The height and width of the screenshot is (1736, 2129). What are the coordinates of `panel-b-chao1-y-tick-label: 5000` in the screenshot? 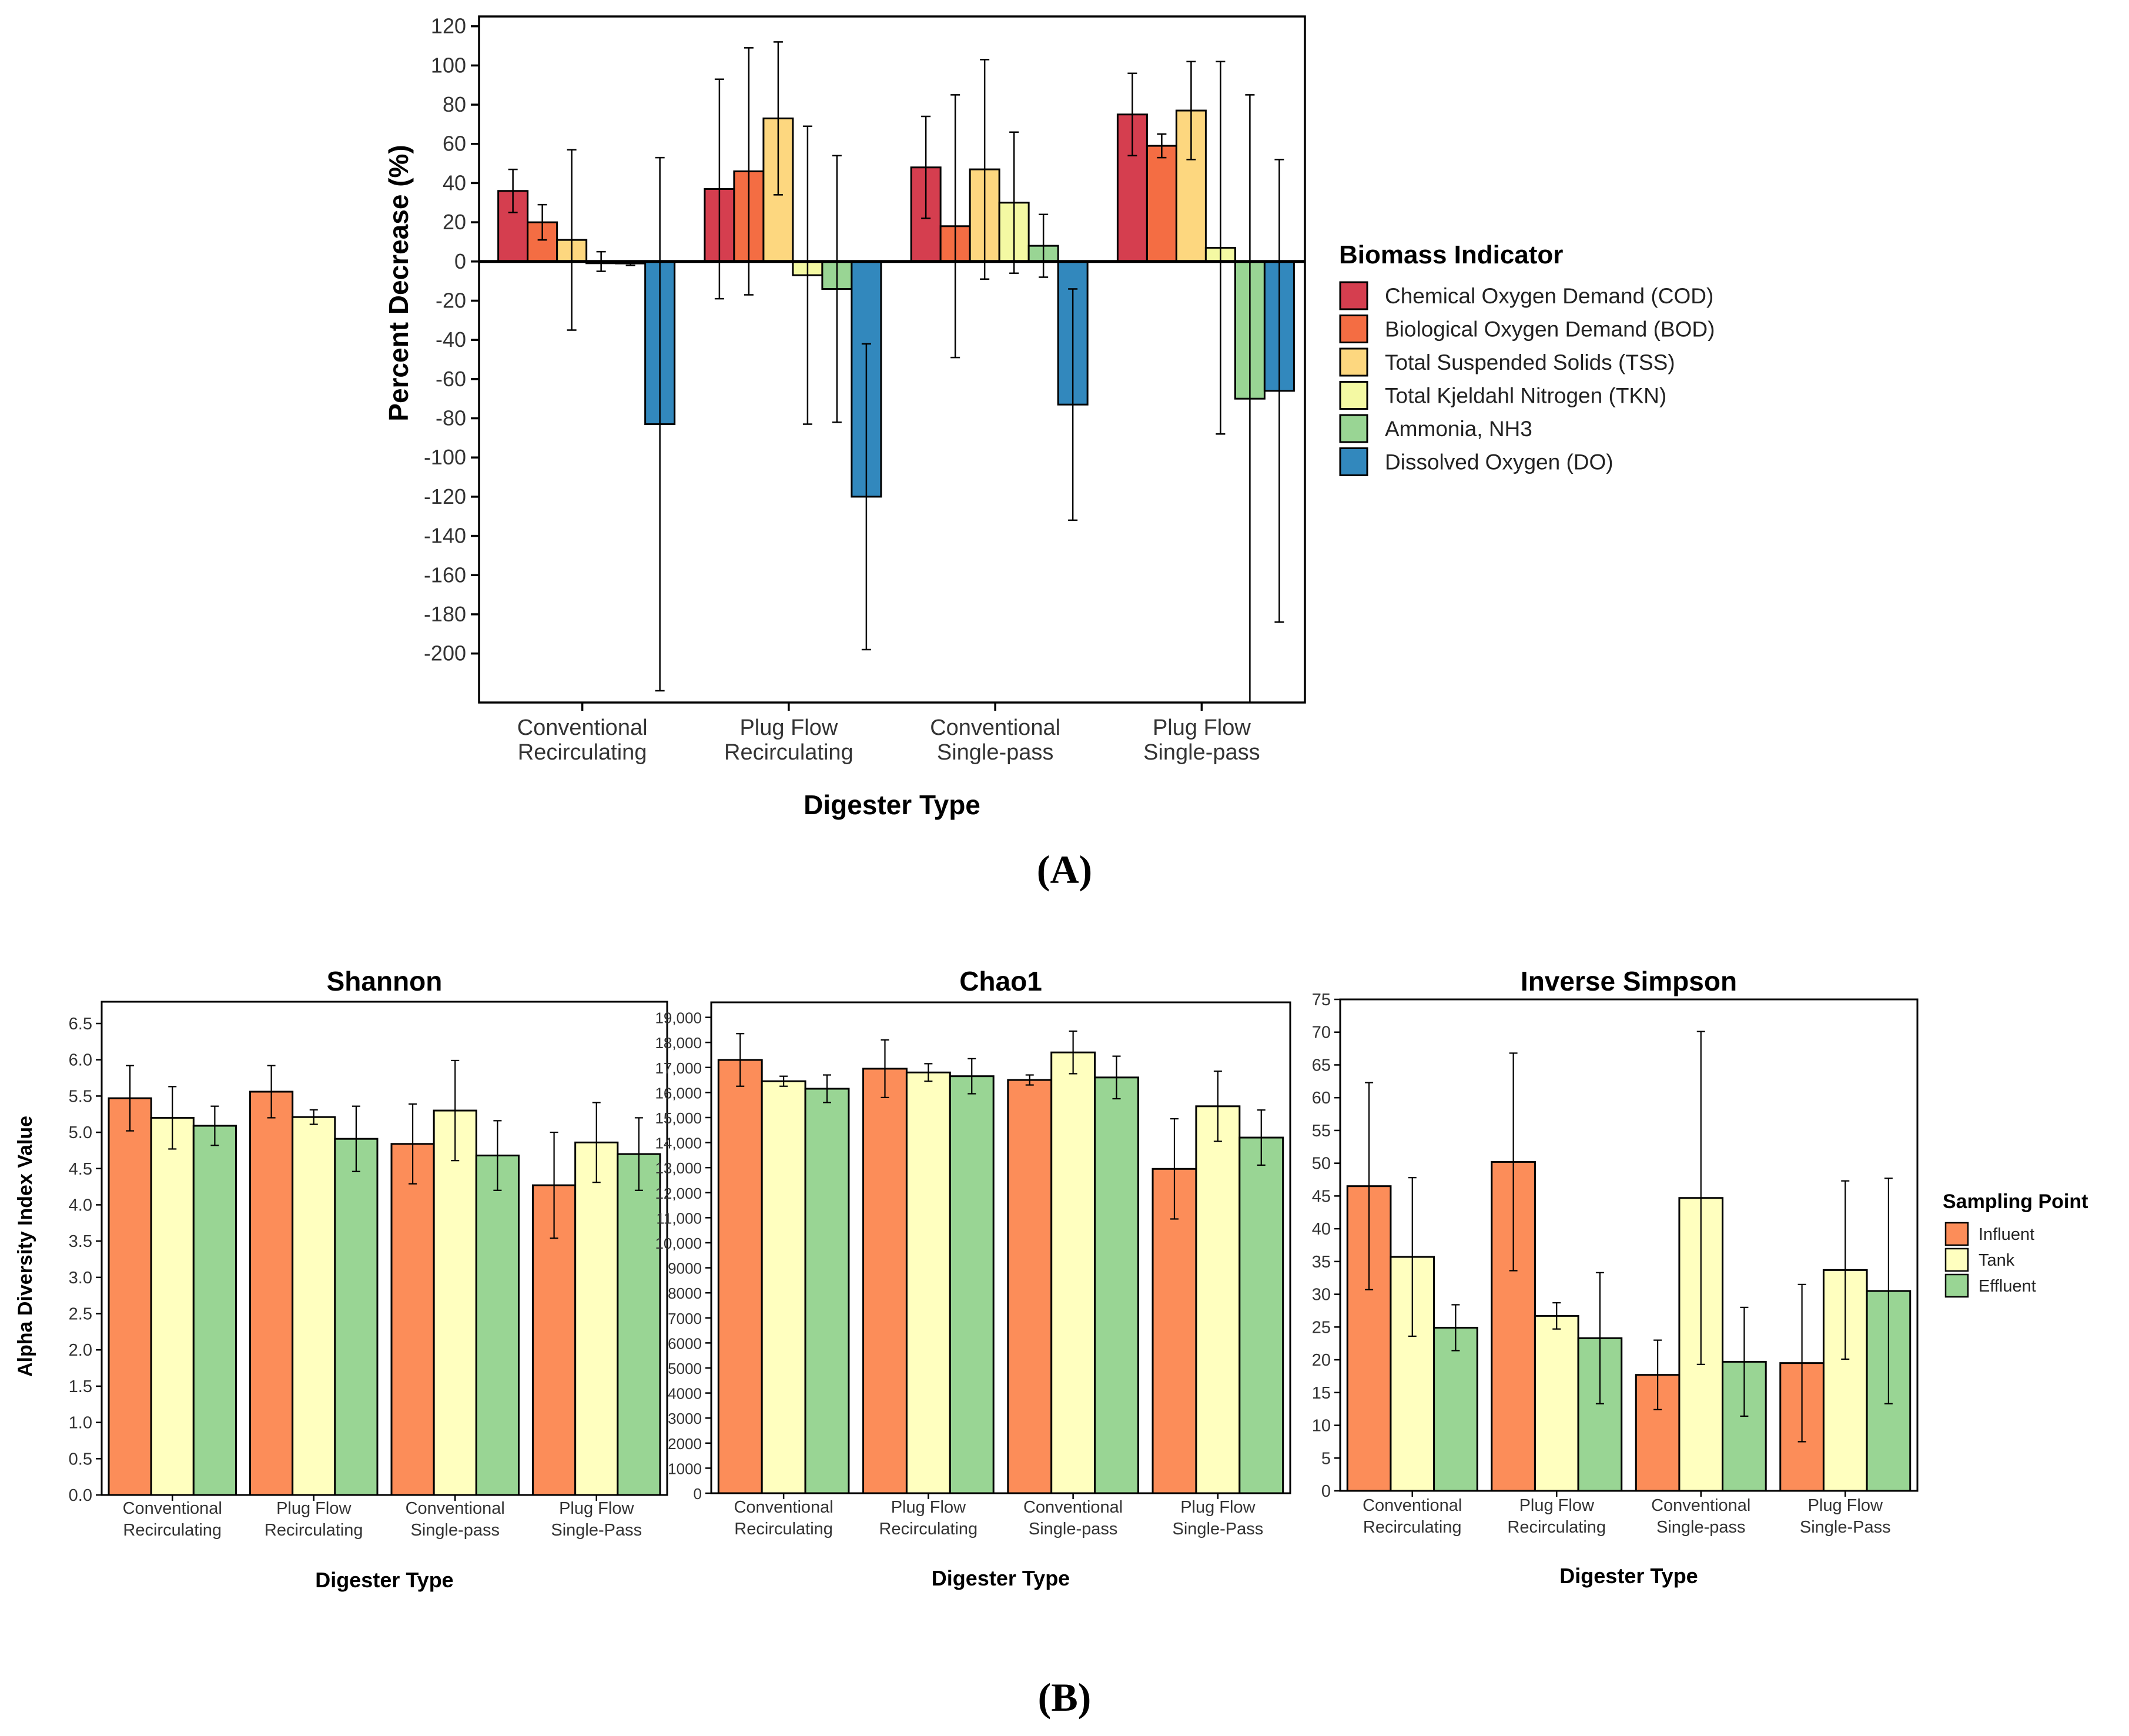 It's located at (685, 1368).